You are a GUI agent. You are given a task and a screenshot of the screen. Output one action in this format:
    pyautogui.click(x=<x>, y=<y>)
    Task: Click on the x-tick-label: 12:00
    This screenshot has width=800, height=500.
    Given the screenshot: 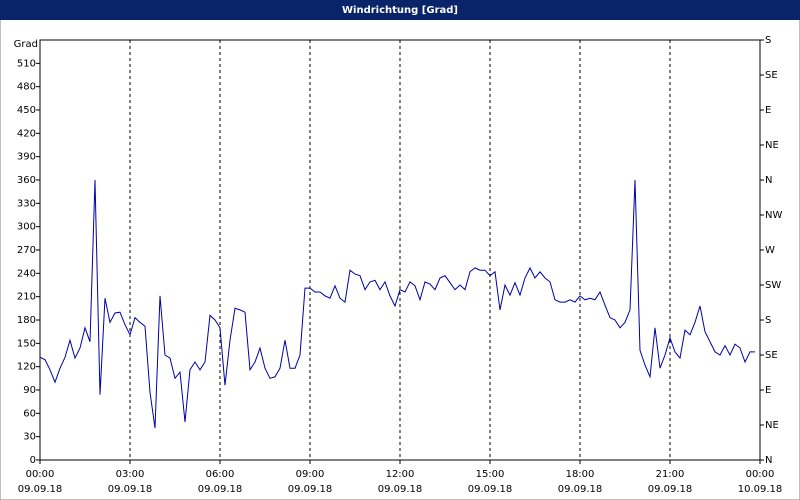 What is the action you would take?
    pyautogui.click(x=400, y=474)
    